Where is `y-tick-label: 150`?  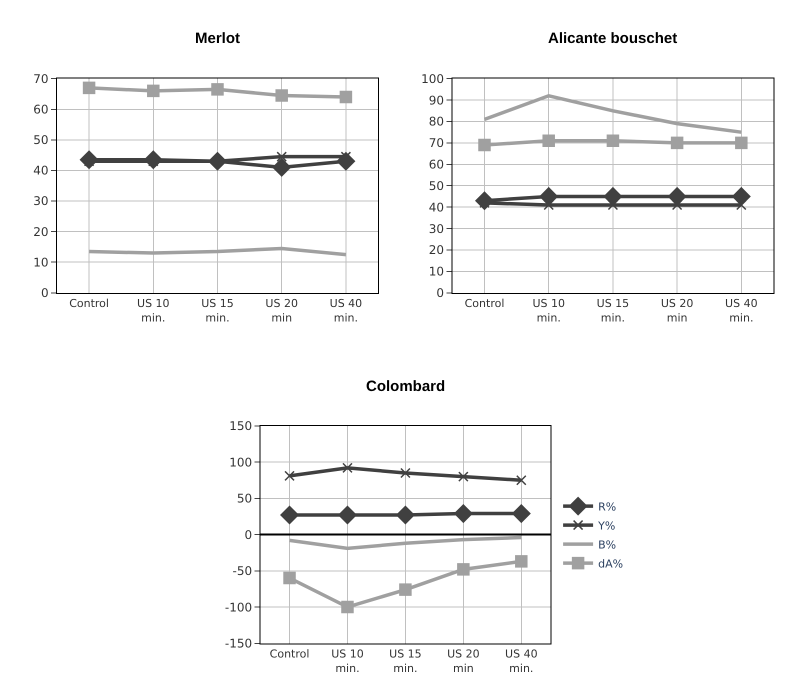 y-tick-label: 150 is located at coordinates (240, 426).